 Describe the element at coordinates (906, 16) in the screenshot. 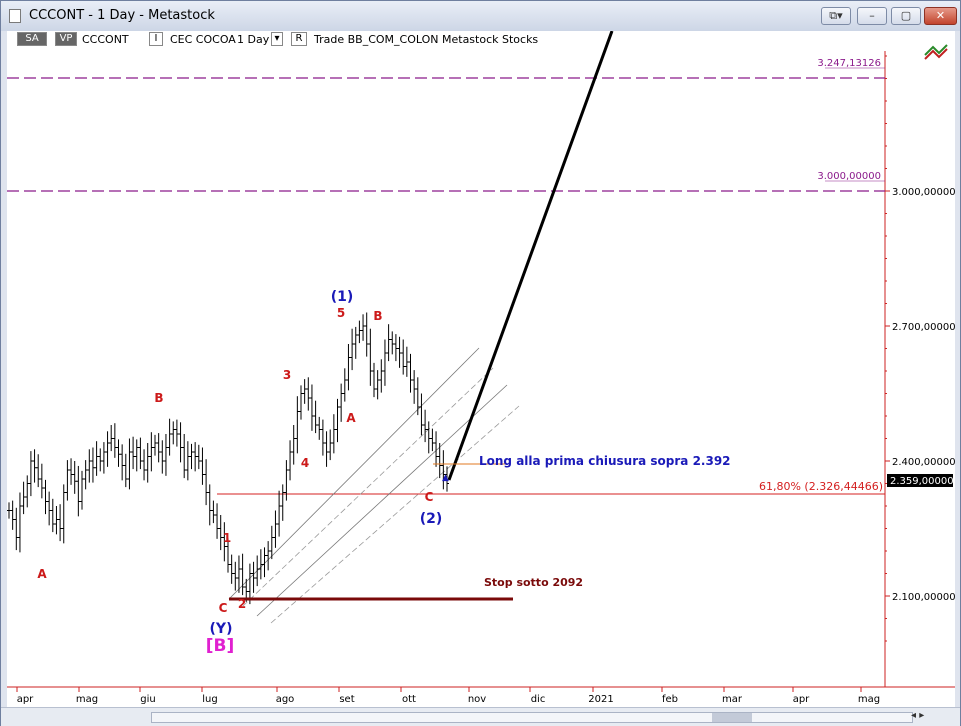

I see `maximize-button: ▢` at that location.